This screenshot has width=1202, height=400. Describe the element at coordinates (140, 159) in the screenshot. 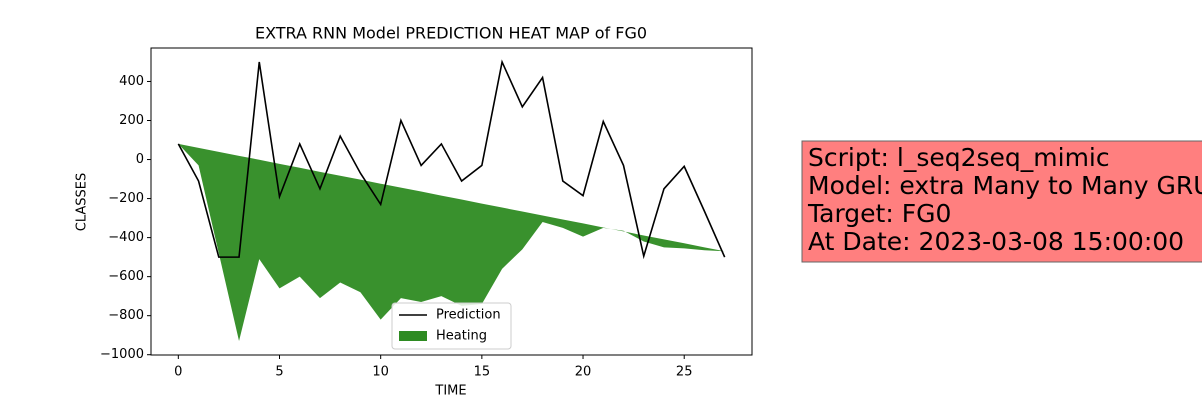

I see `y-tick-label: 0` at that location.